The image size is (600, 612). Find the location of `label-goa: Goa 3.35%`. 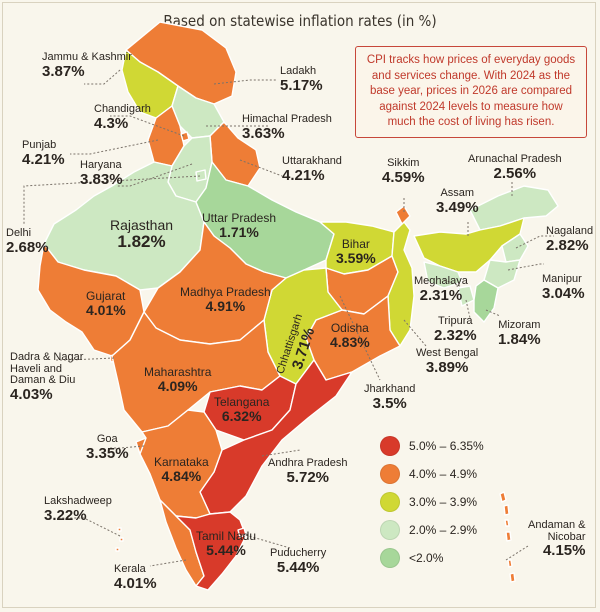

label-goa: Goa 3.35% is located at coordinates (107, 447).